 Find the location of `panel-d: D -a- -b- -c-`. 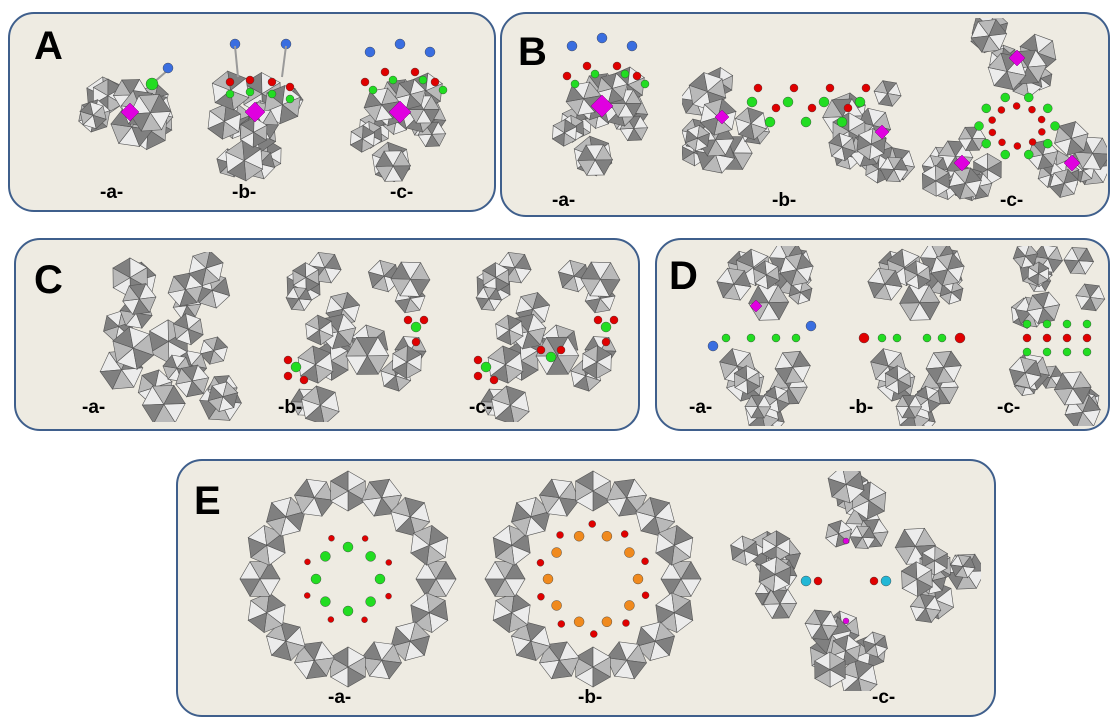

panel-d: D -a- -b- -c- is located at coordinates (882, 334).